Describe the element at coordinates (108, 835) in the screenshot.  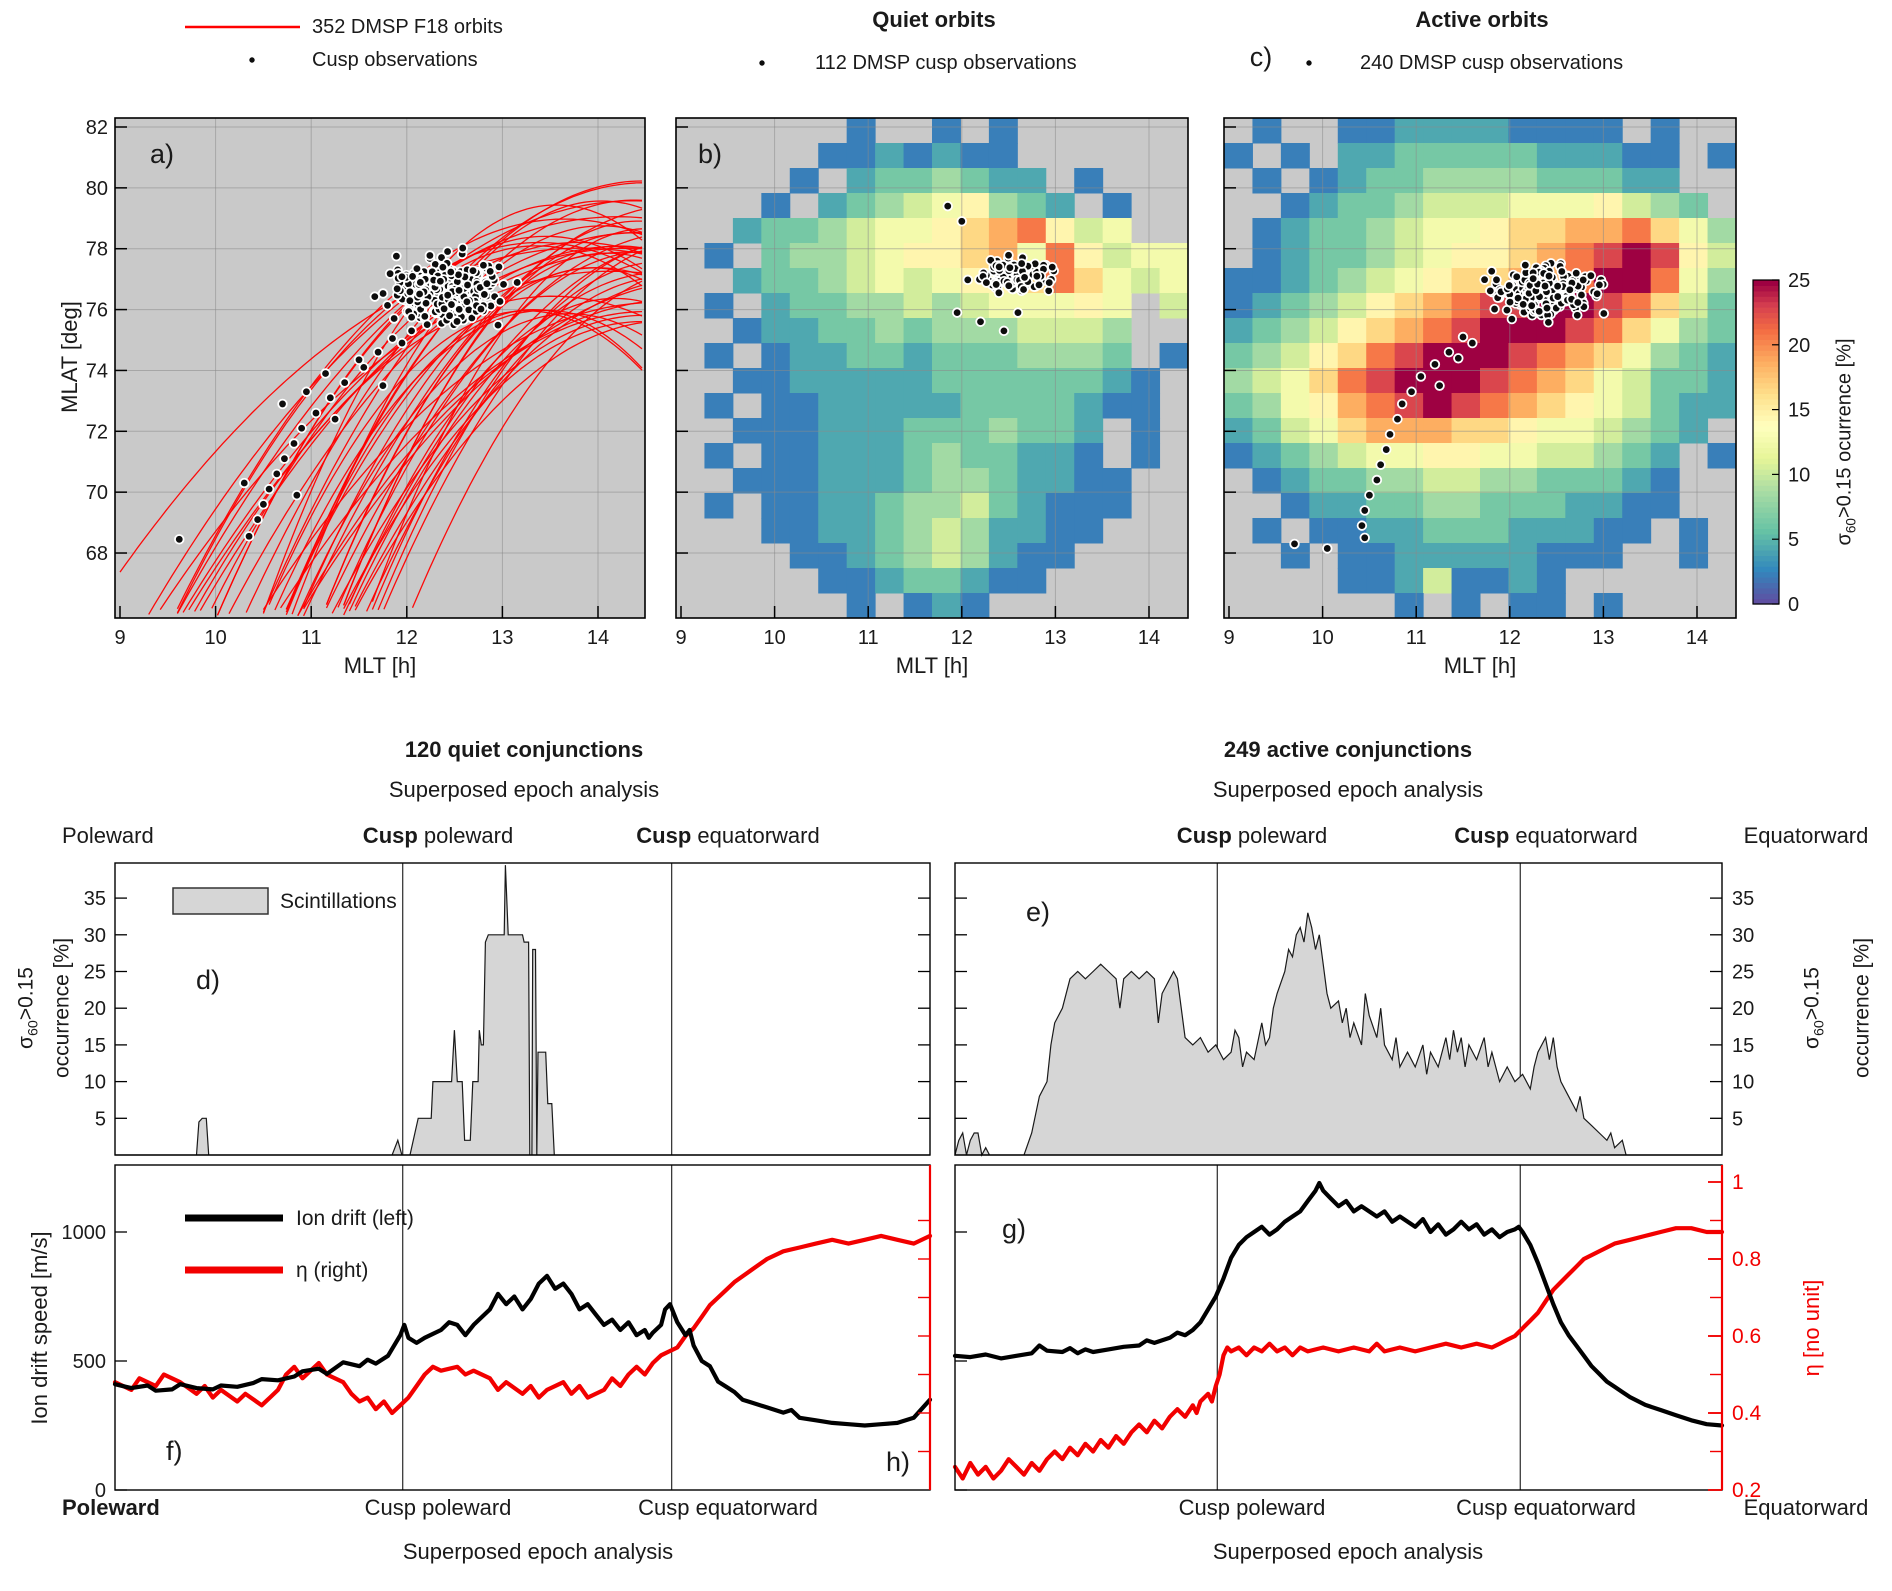
I see `quiet-top-poleward: Poleward` at that location.